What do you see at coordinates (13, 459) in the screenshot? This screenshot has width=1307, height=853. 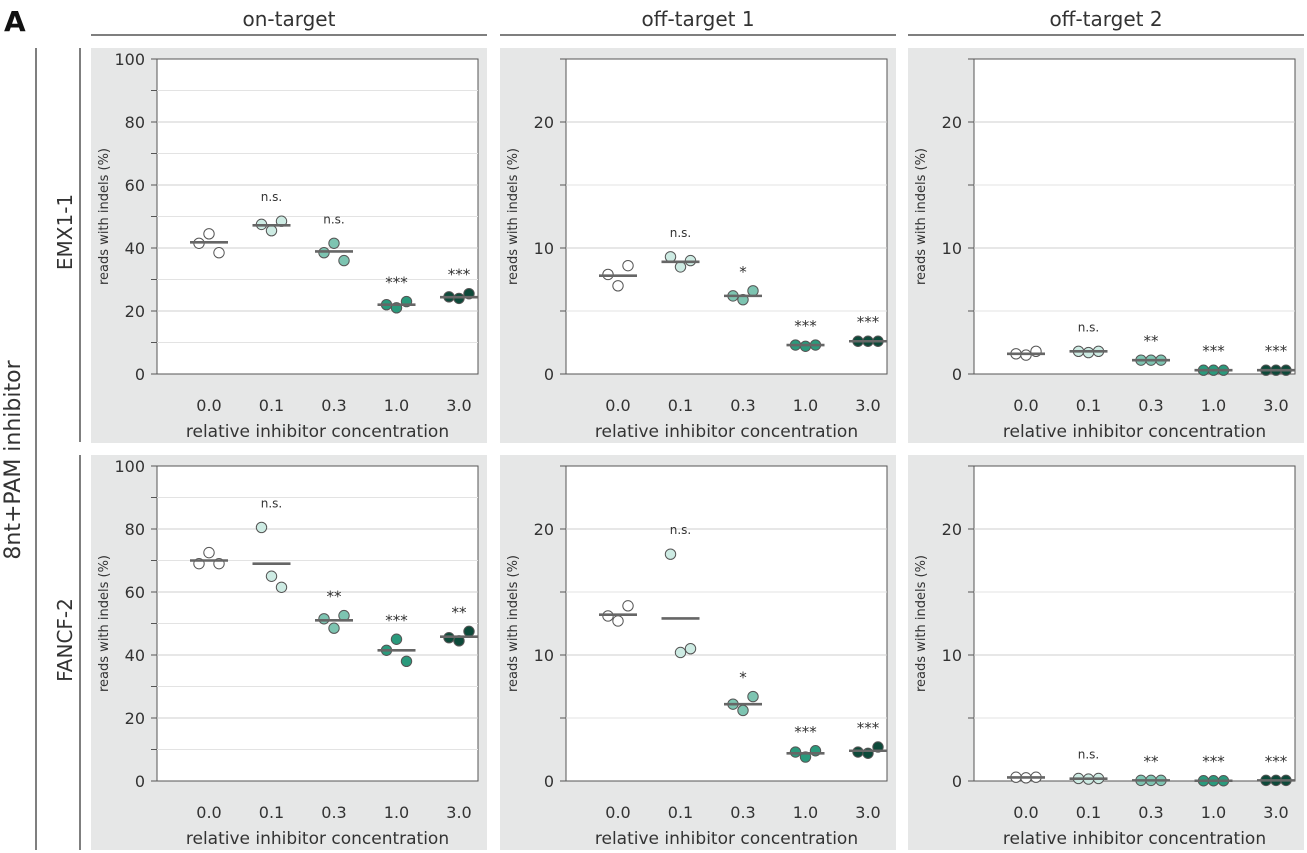 I see `inhibitor-label: 8nt+PAM inhibitor` at bounding box center [13, 459].